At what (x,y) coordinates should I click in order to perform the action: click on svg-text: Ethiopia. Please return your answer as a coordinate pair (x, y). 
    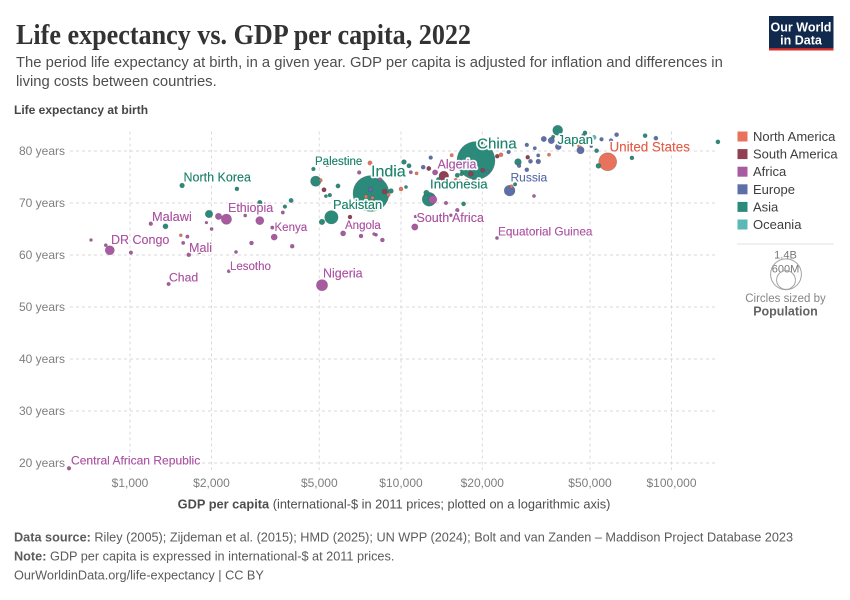
    Looking at the image, I should click on (250, 208).